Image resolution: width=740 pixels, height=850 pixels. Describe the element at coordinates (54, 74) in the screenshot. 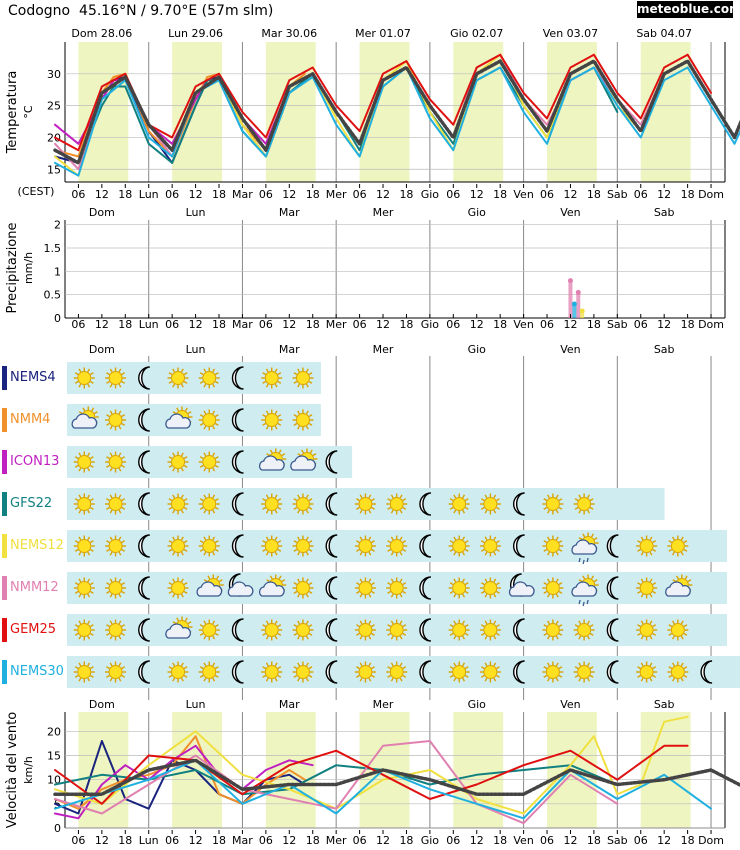

I see `temperature-y-tick-label: 30` at that location.